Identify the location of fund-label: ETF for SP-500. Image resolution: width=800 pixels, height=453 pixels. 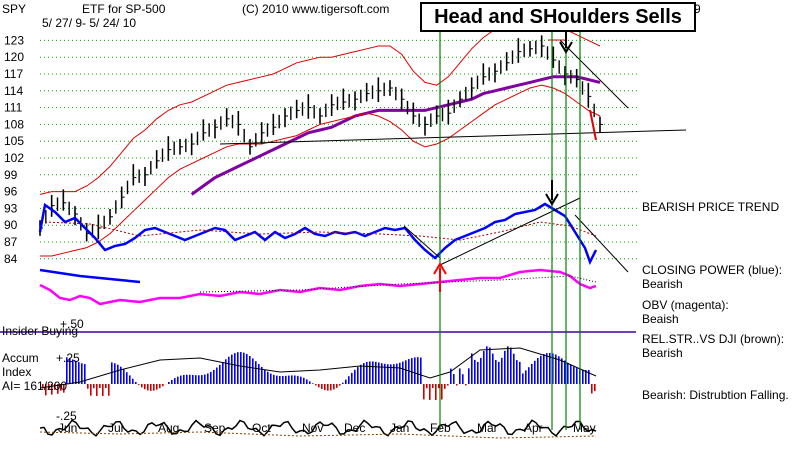
(124, 9).